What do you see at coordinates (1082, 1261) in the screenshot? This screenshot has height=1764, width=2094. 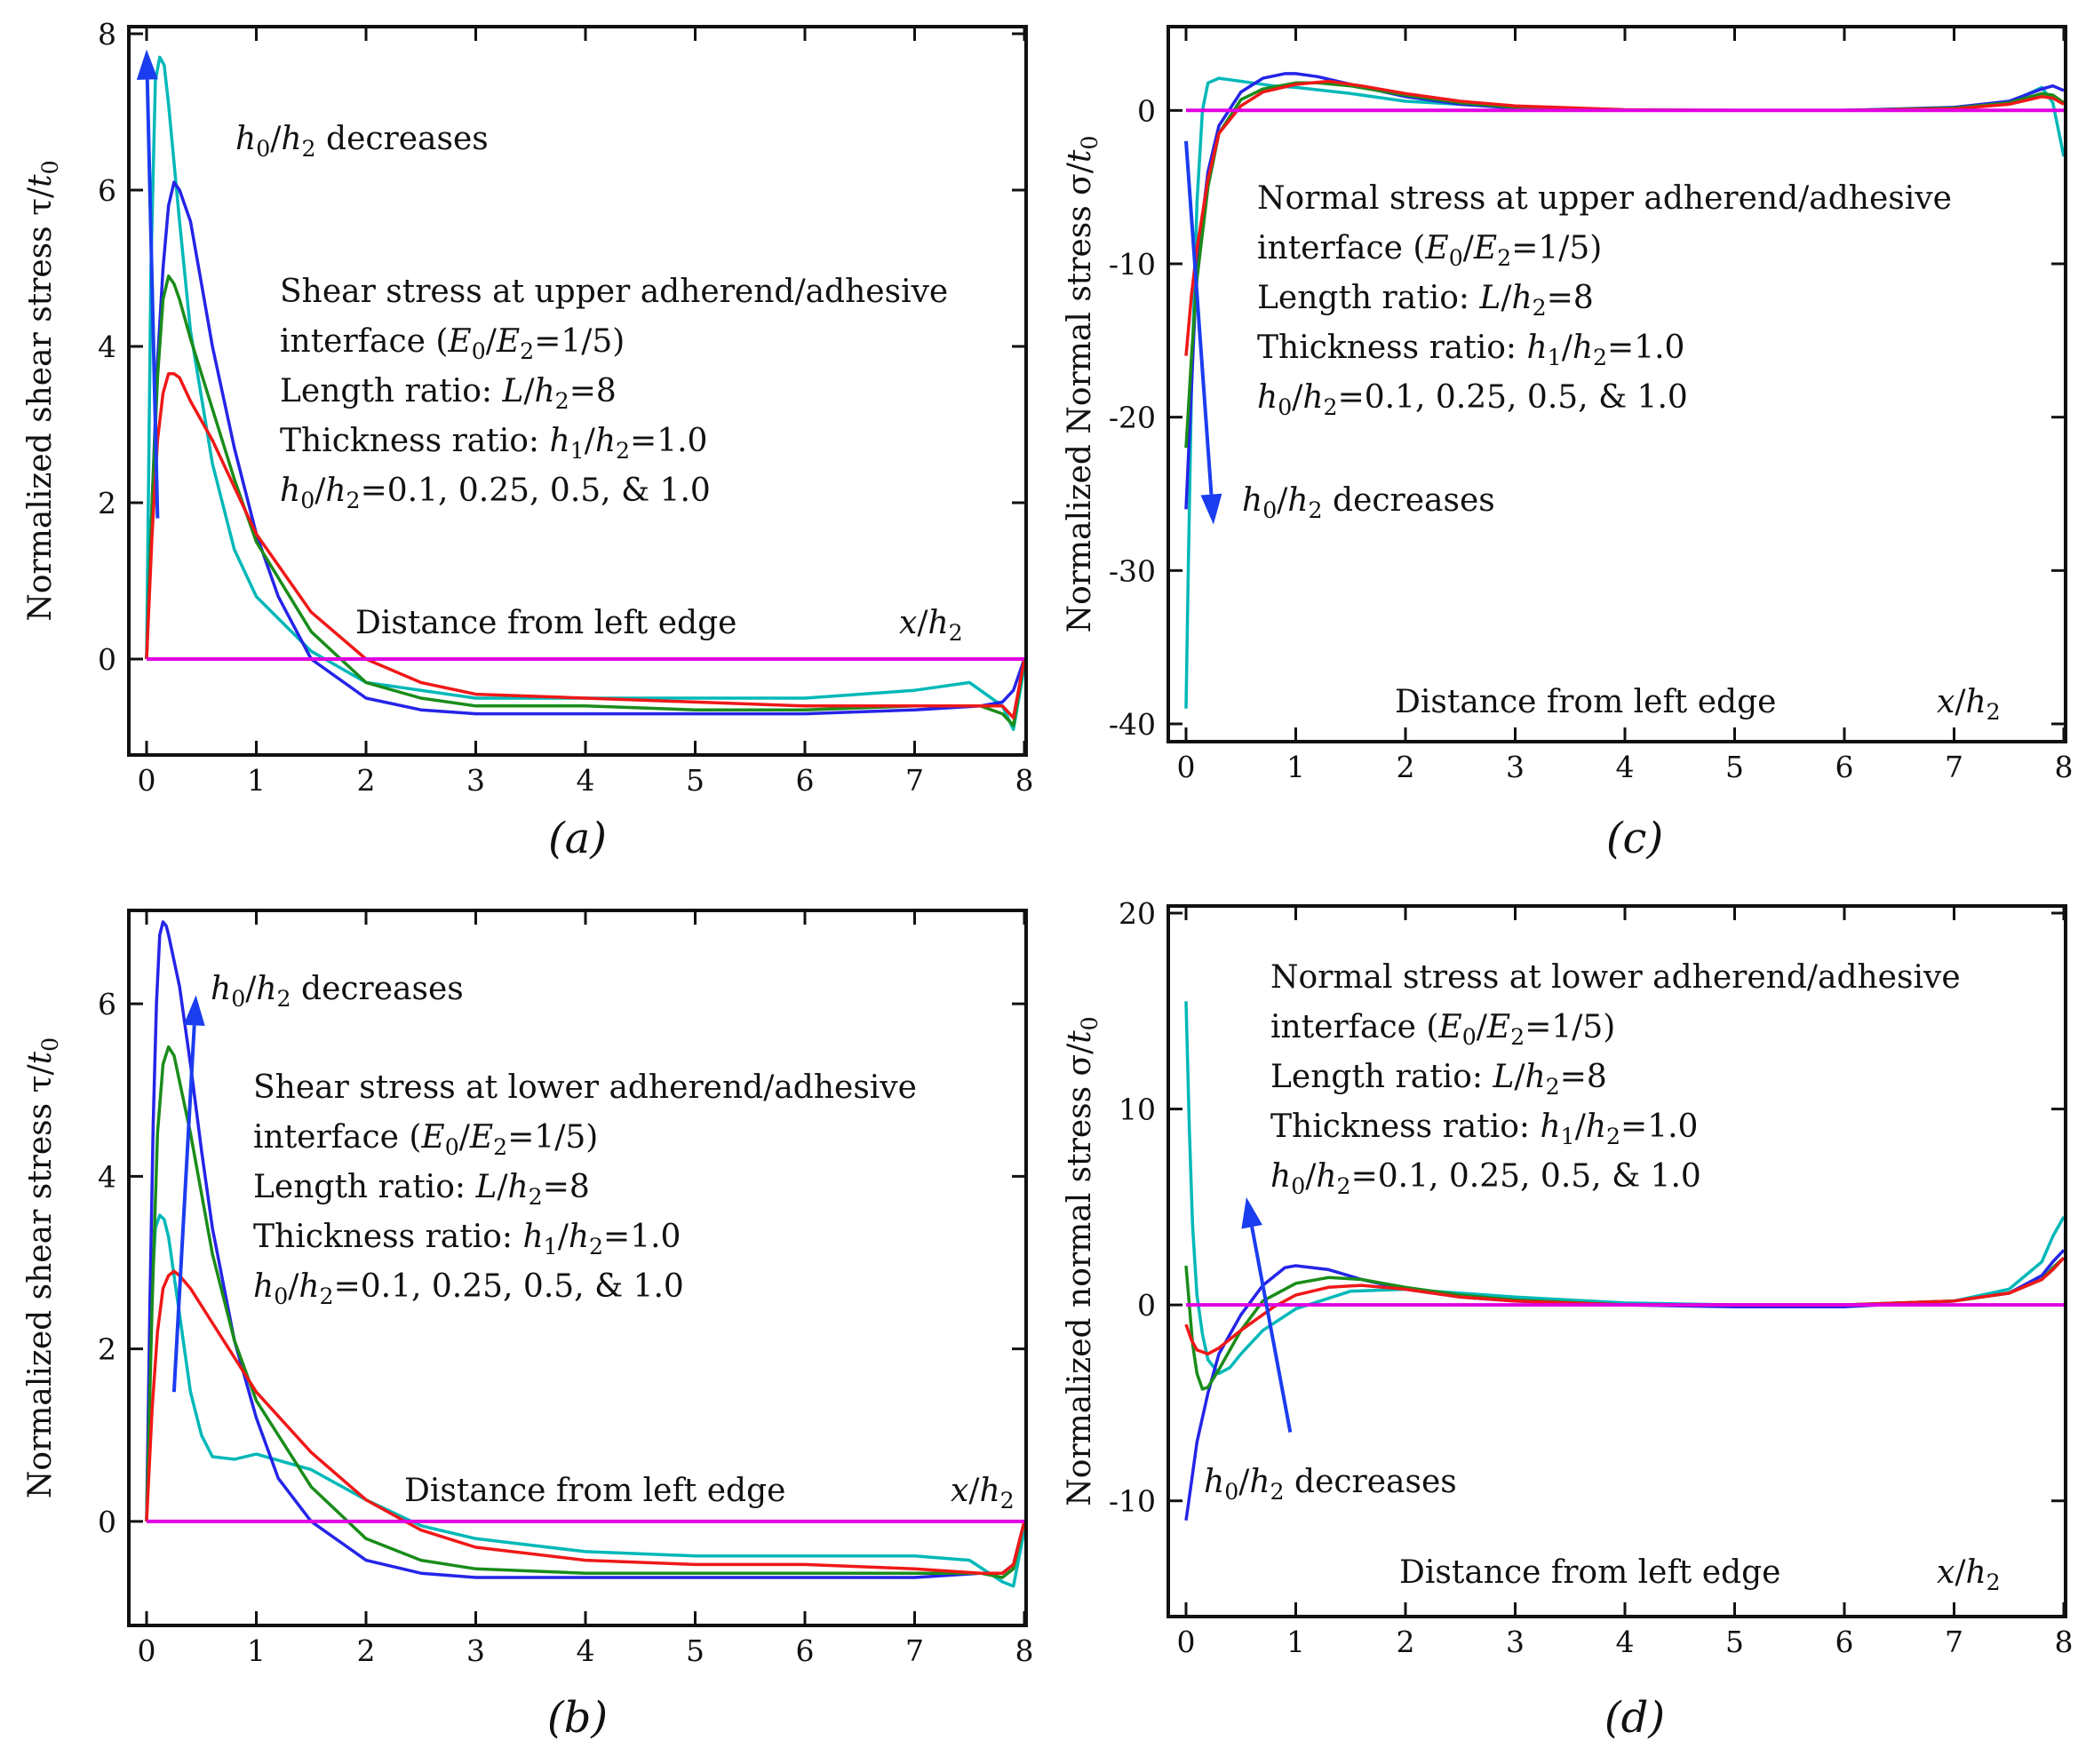 I see `y-axis-label: Normalized normal stress σ/t0​` at bounding box center [1082, 1261].